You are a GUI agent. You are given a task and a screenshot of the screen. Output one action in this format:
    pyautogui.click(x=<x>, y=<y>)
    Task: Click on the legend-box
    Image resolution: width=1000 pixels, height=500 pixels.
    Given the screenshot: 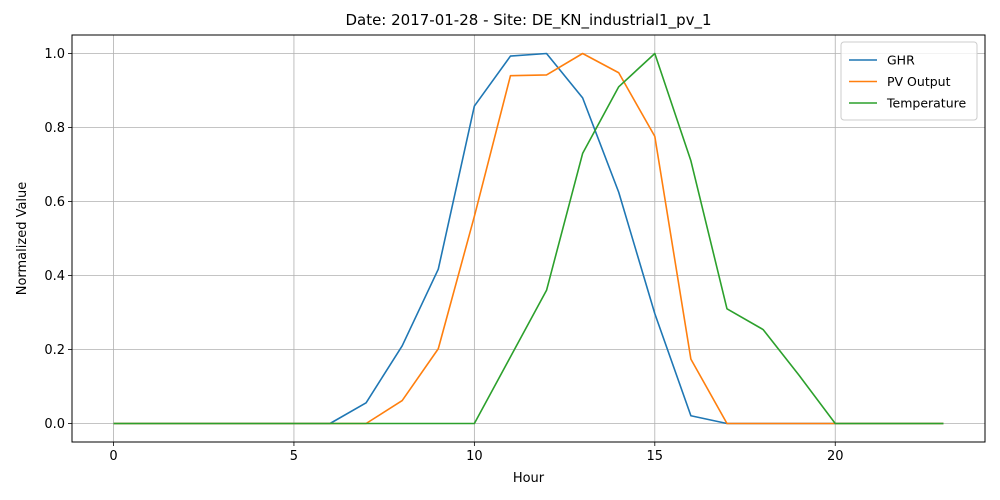 What is the action you would take?
    pyautogui.click(x=909, y=81)
    